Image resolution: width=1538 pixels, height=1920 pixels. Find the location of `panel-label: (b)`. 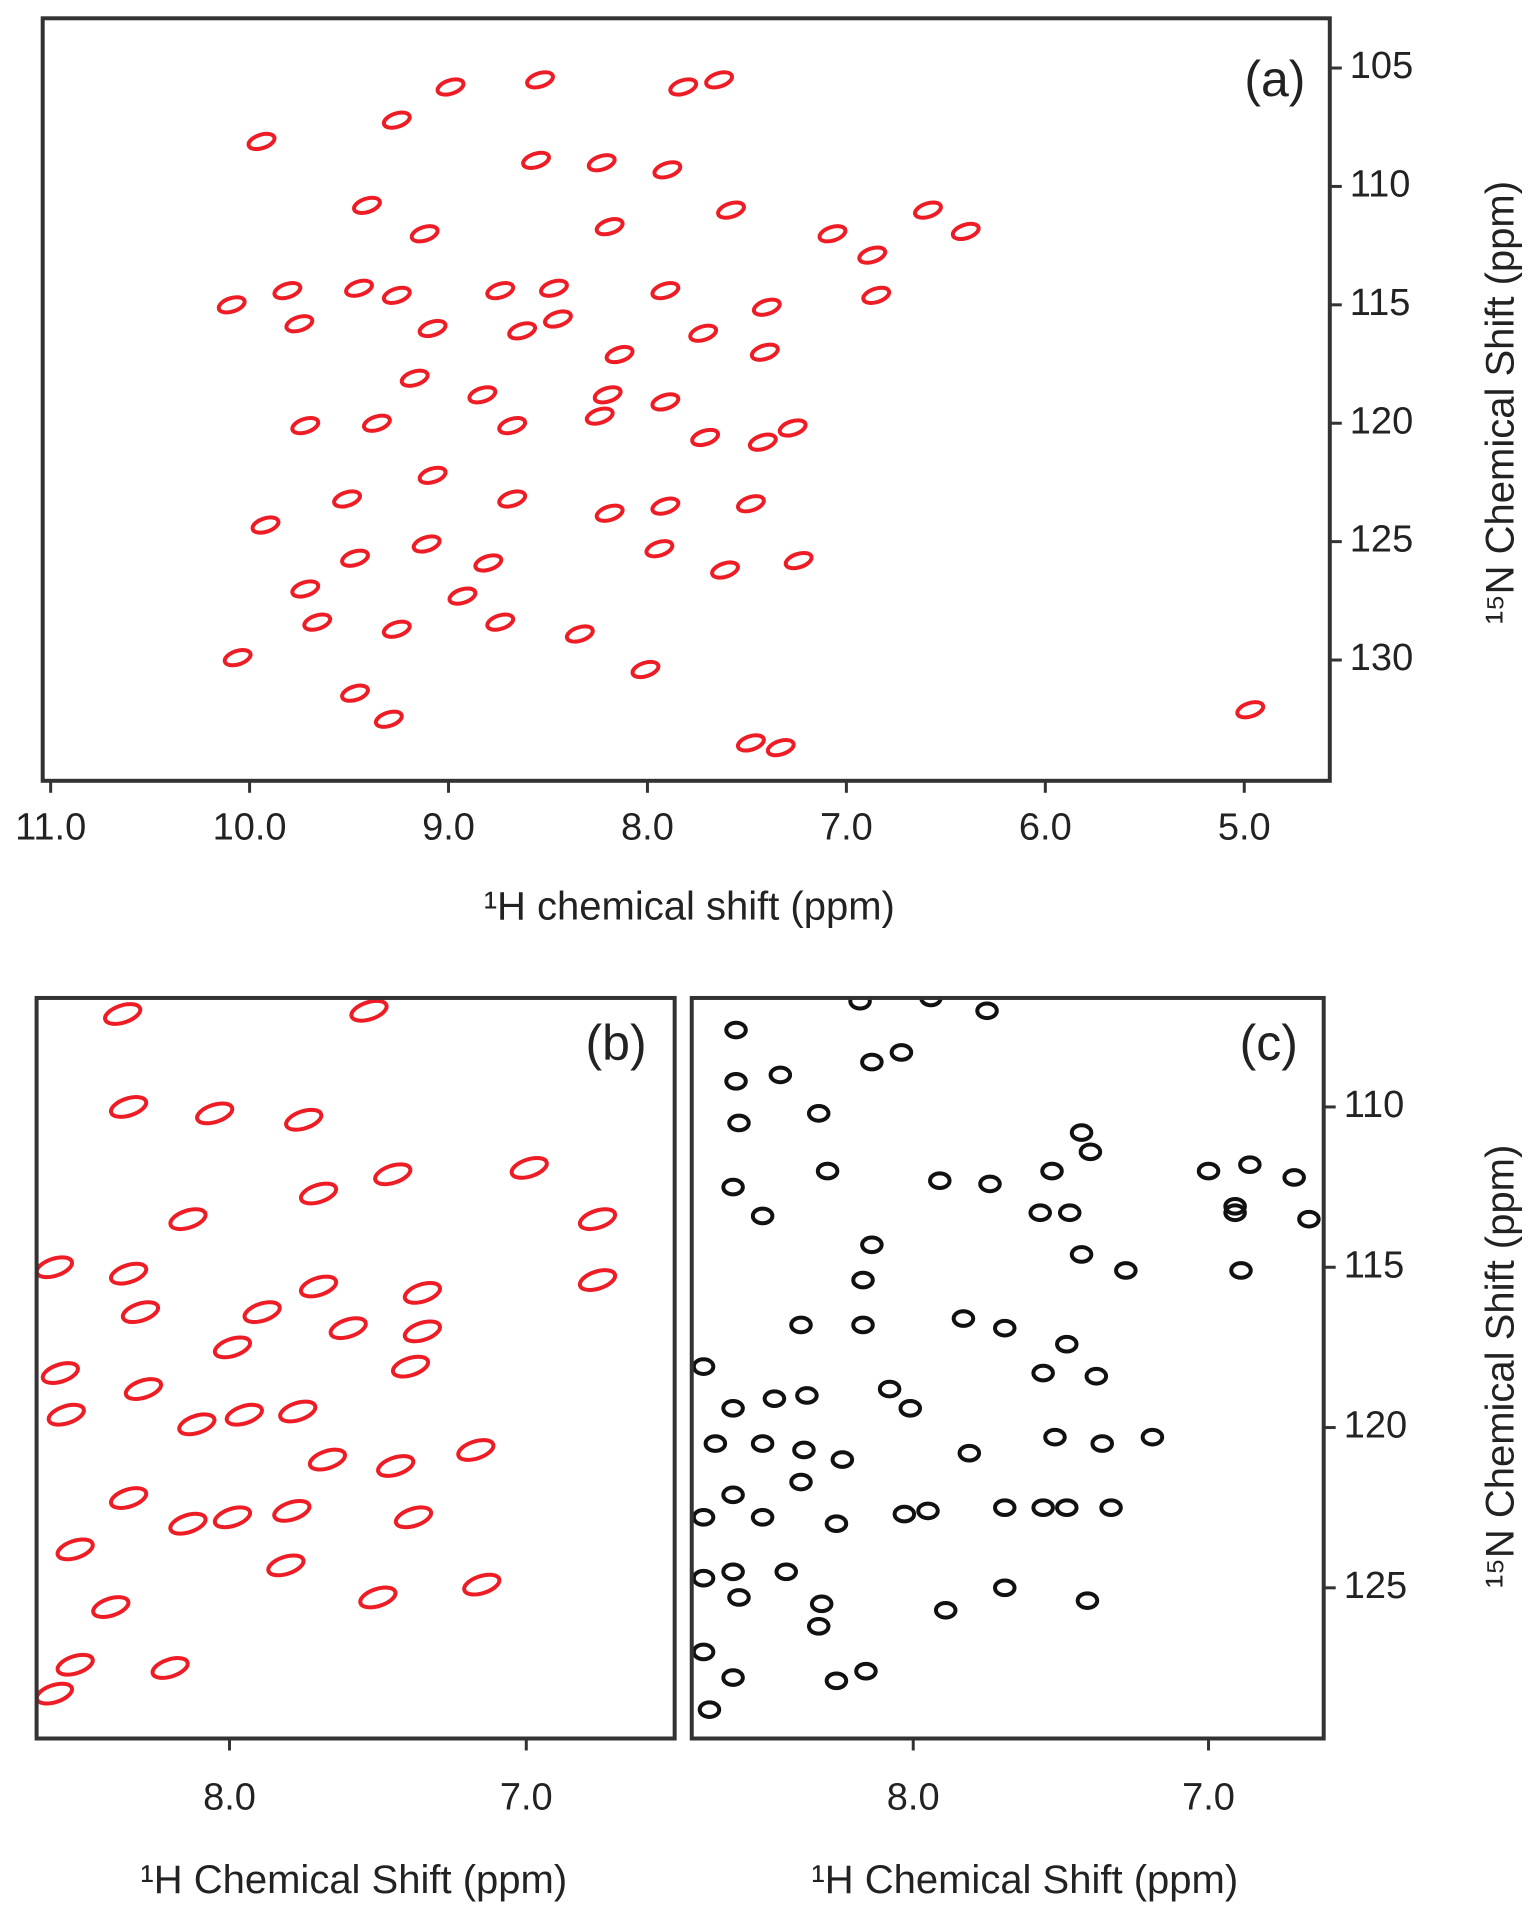

panel-label: (b) is located at coordinates (616, 1043).